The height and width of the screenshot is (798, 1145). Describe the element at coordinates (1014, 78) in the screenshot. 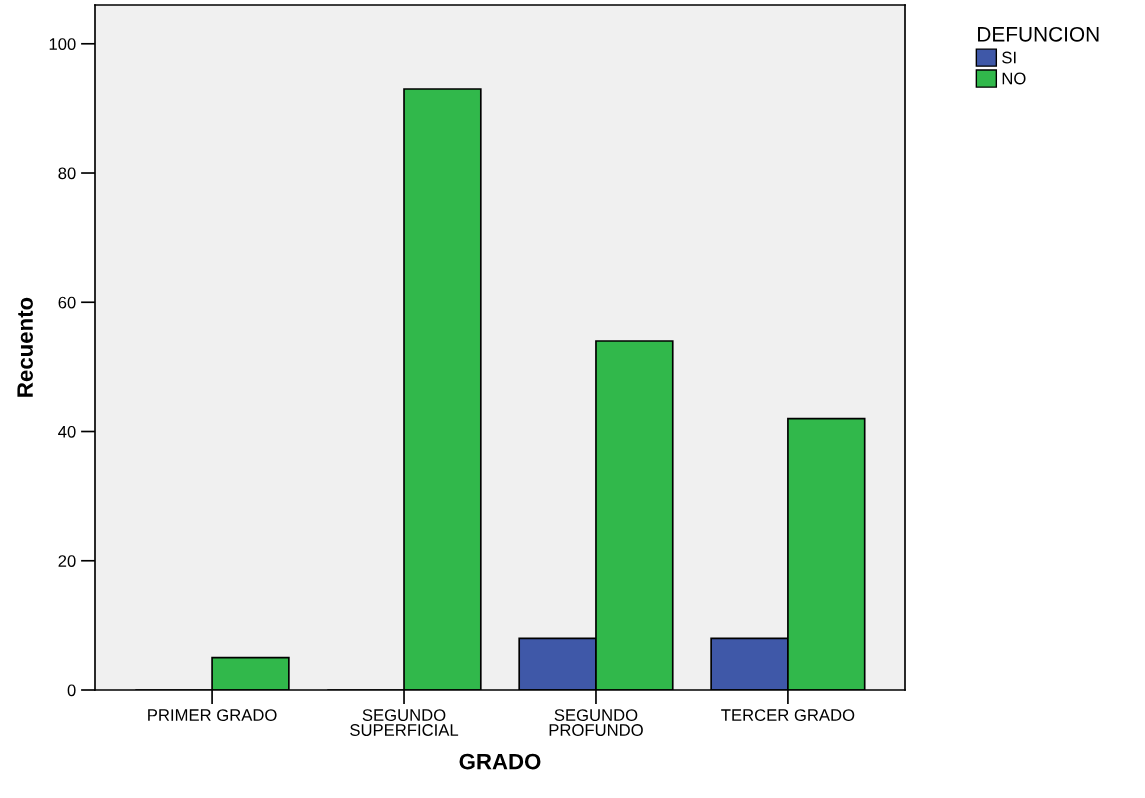

I see `legend-label: NO` at that location.